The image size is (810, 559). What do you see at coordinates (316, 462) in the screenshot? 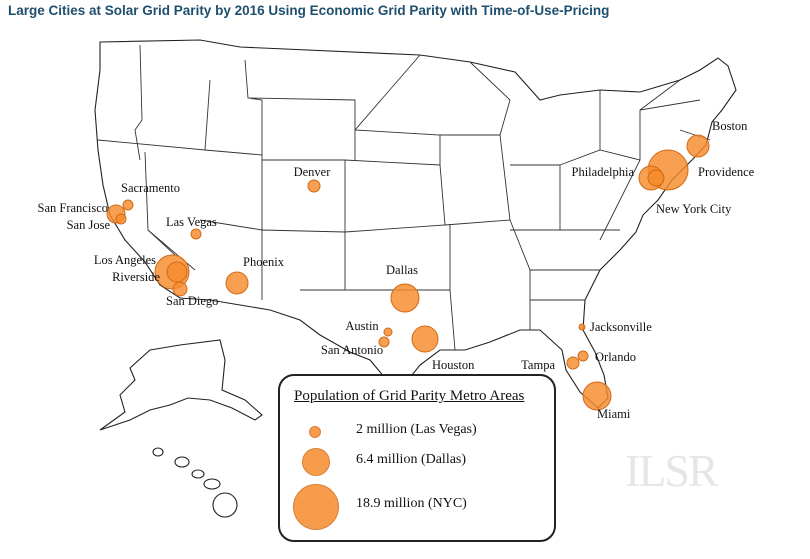
I see `legend-circle-medium` at bounding box center [316, 462].